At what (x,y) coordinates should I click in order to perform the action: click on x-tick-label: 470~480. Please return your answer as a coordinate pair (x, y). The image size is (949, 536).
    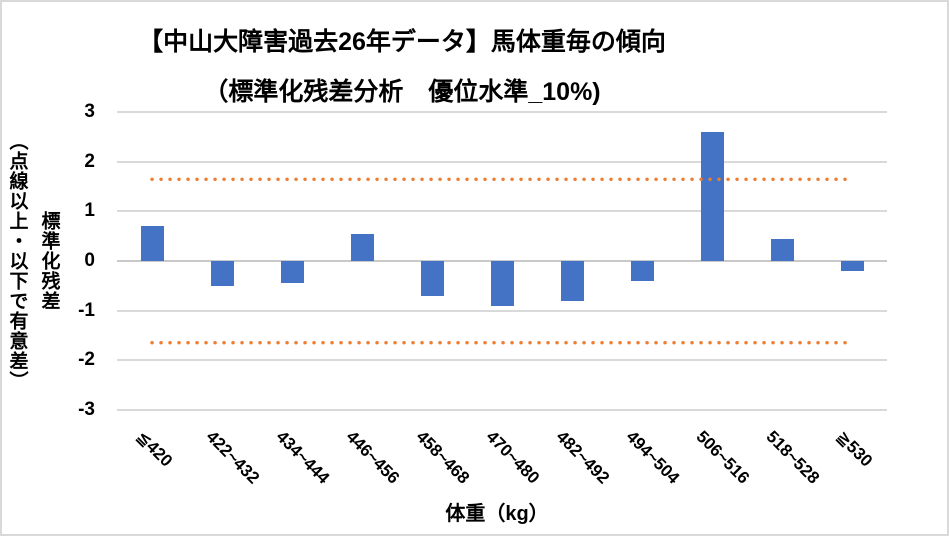
    Looking at the image, I should click on (513, 457).